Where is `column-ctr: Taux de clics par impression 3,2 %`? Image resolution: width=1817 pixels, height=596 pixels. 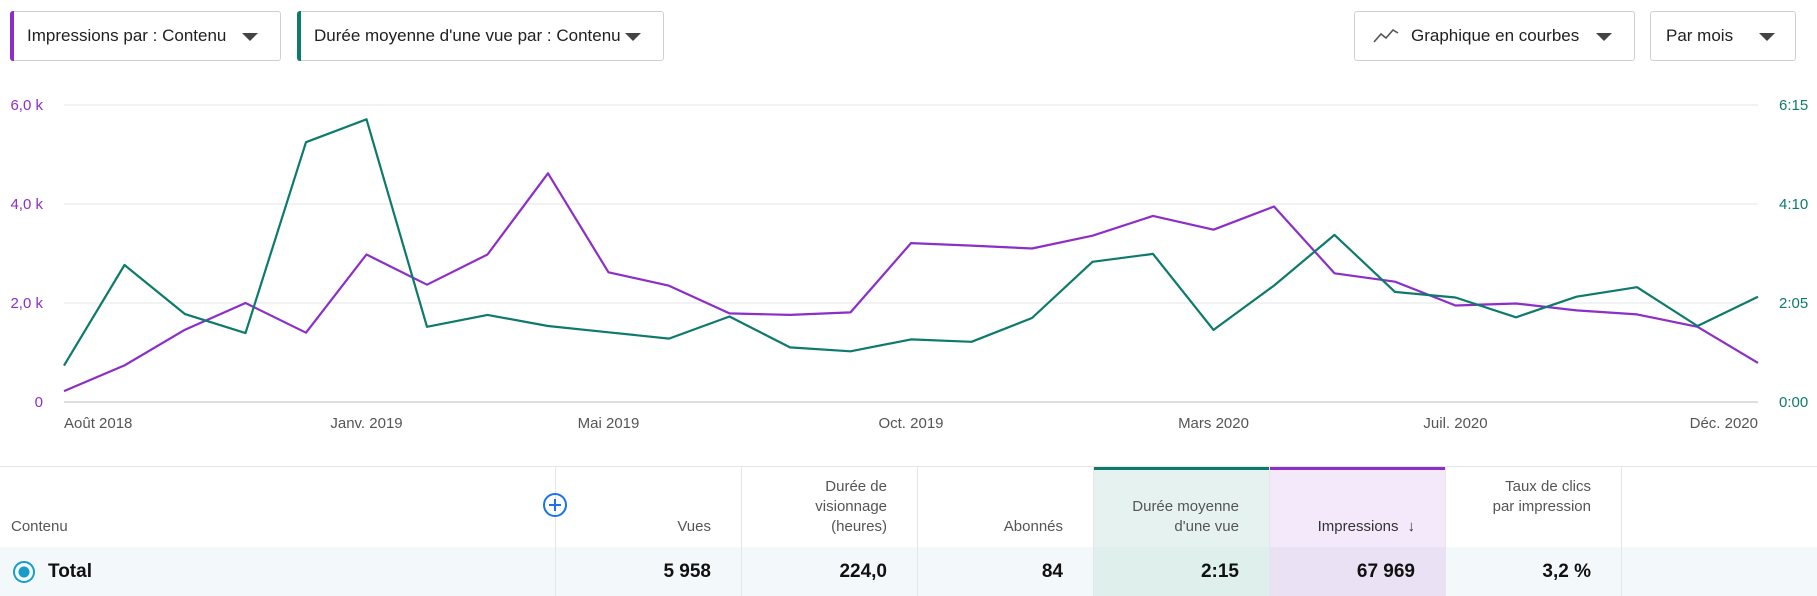 column-ctr: Taux de clics par impression 3,2 % is located at coordinates (1534, 531).